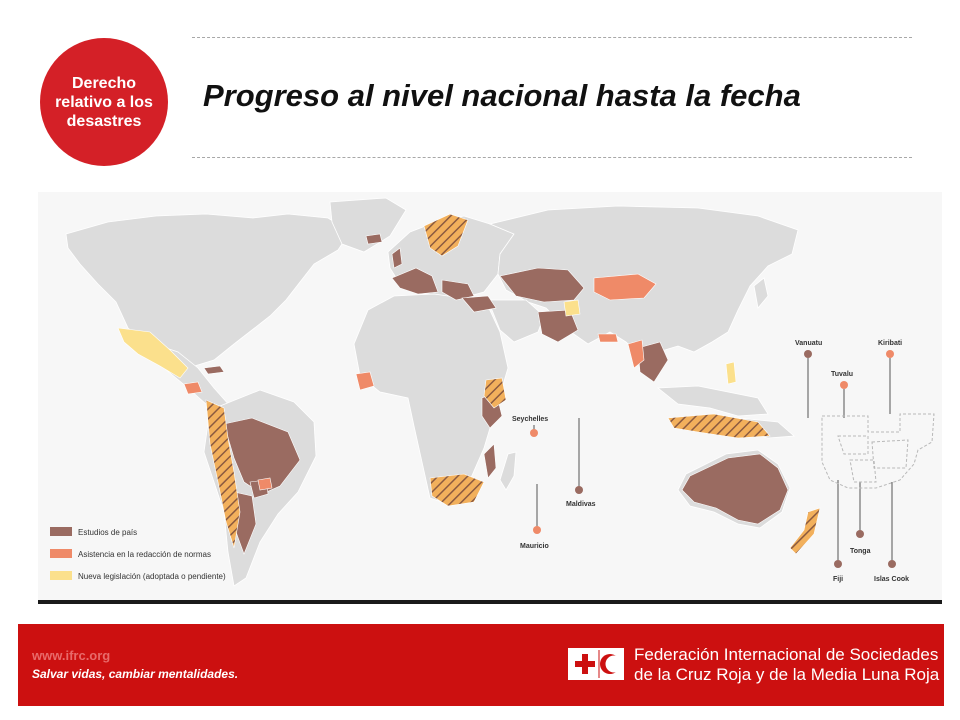 The width and height of the screenshot is (960, 720). I want to click on region-hatched-scandinavia, so click(446, 235).